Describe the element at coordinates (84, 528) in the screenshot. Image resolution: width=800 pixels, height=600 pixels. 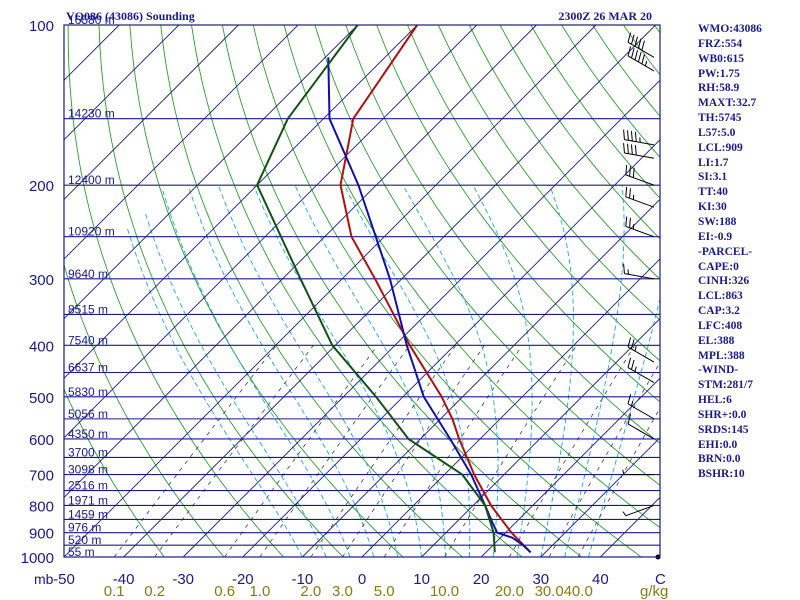
I see `height-label: 976 m` at that location.